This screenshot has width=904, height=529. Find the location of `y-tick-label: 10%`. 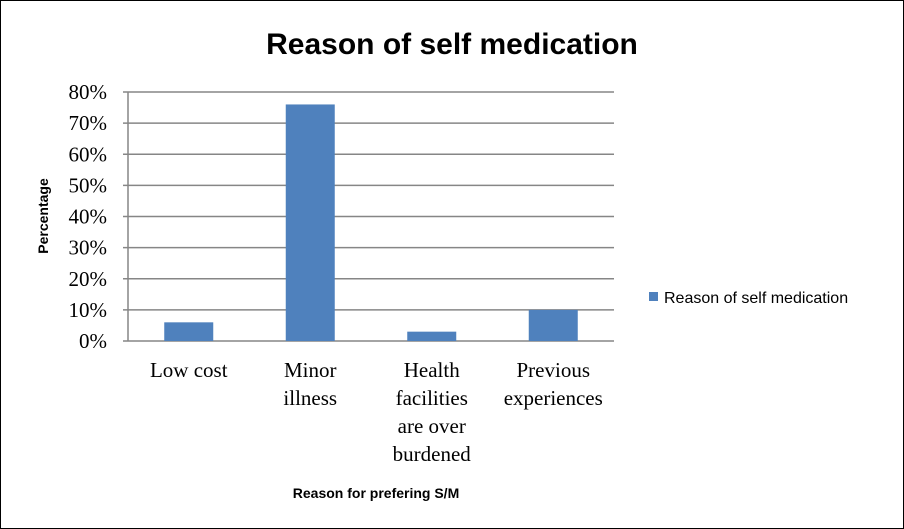

y-tick-label: 10% is located at coordinates (88, 310).